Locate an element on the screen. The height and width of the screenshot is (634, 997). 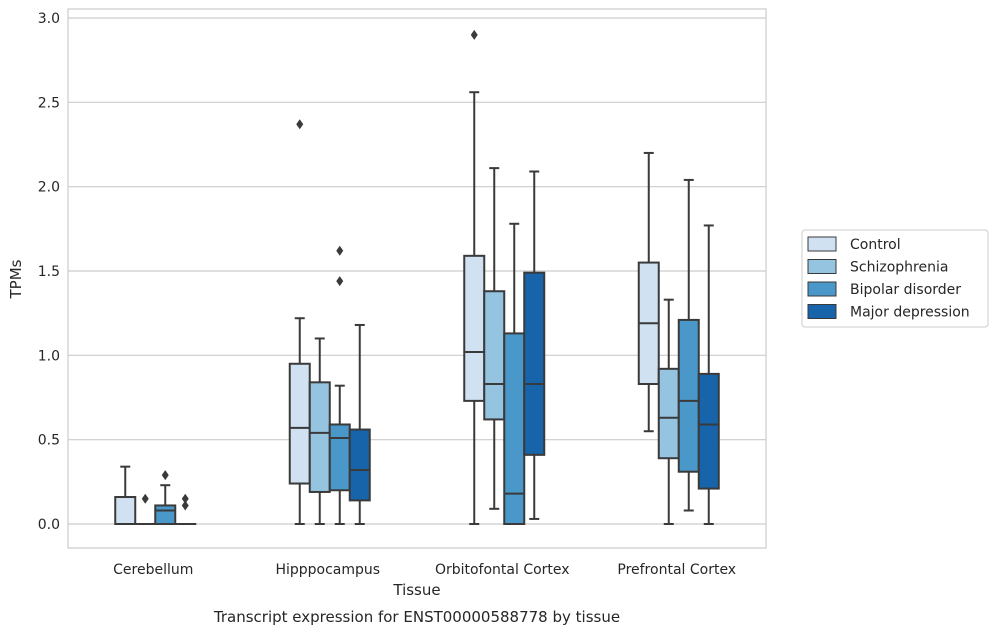
y-tick-label: 0.0 is located at coordinates (49, 525).